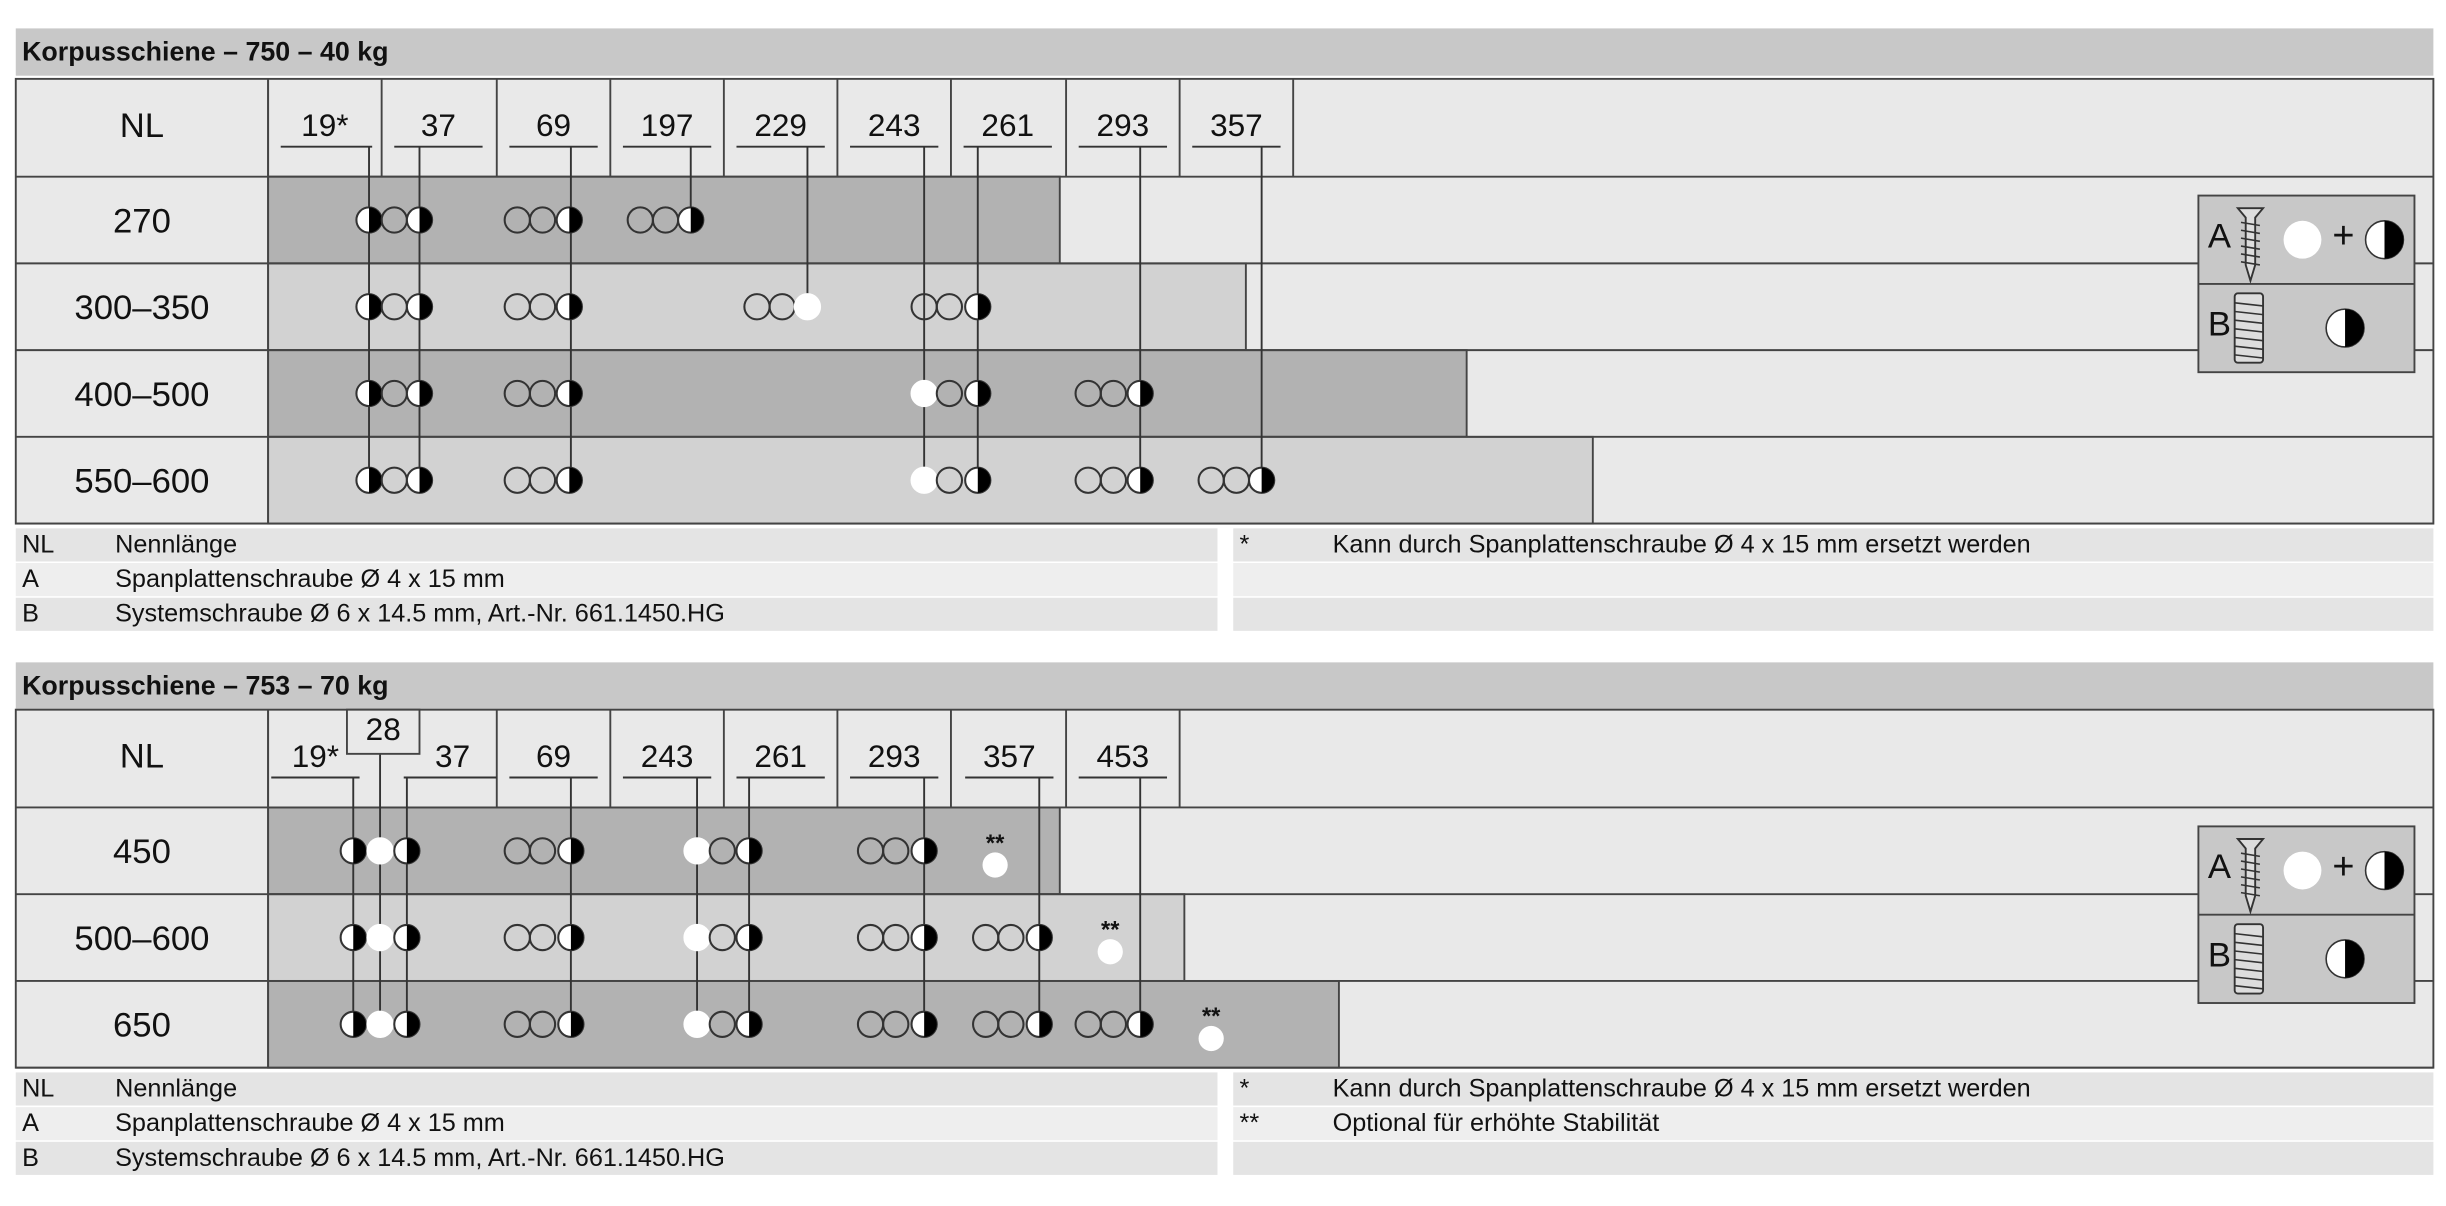 The image size is (2446, 1206). Describe the element at coordinates (2343, 236) in the screenshot. I see `legend-plus: +` at that location.